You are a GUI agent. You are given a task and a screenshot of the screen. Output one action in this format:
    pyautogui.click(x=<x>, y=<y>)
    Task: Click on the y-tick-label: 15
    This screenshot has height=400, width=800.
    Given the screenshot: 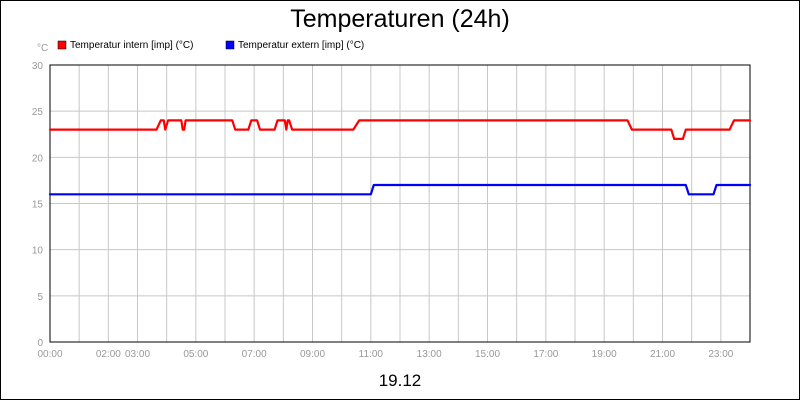 What is the action you would take?
    pyautogui.click(x=38, y=205)
    